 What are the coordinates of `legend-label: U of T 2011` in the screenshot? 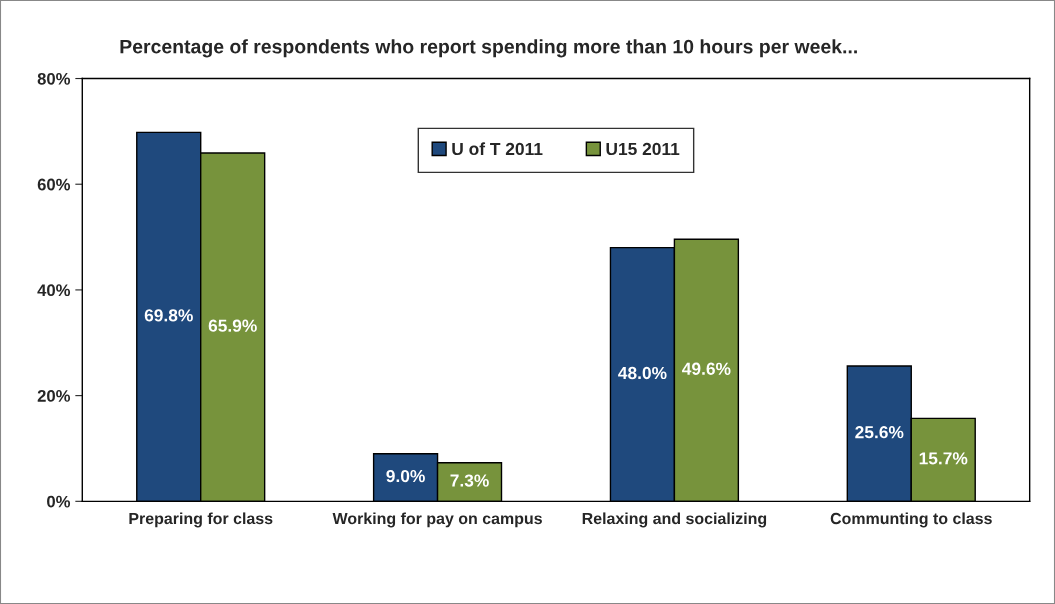 It's located at (497, 149).